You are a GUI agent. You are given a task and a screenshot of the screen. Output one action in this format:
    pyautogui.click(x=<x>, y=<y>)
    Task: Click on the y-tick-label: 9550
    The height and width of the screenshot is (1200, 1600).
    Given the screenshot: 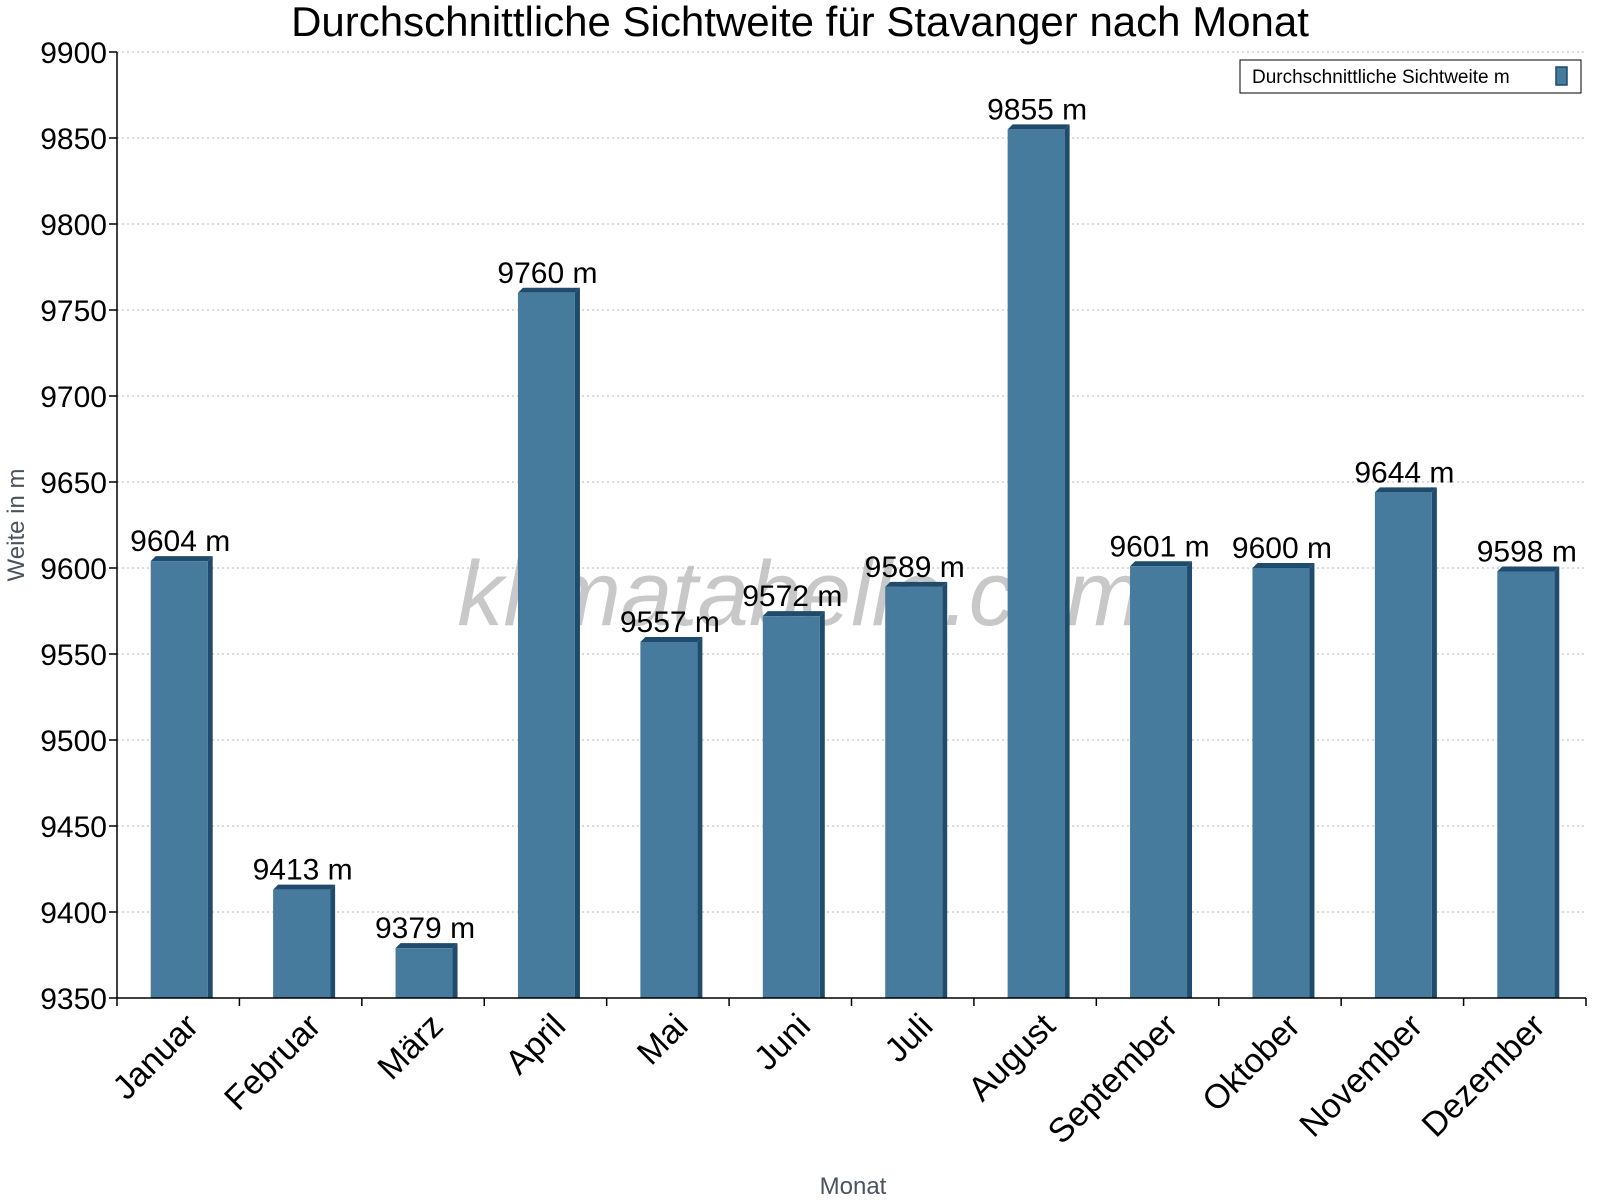 What is the action you would take?
    pyautogui.click(x=73, y=655)
    